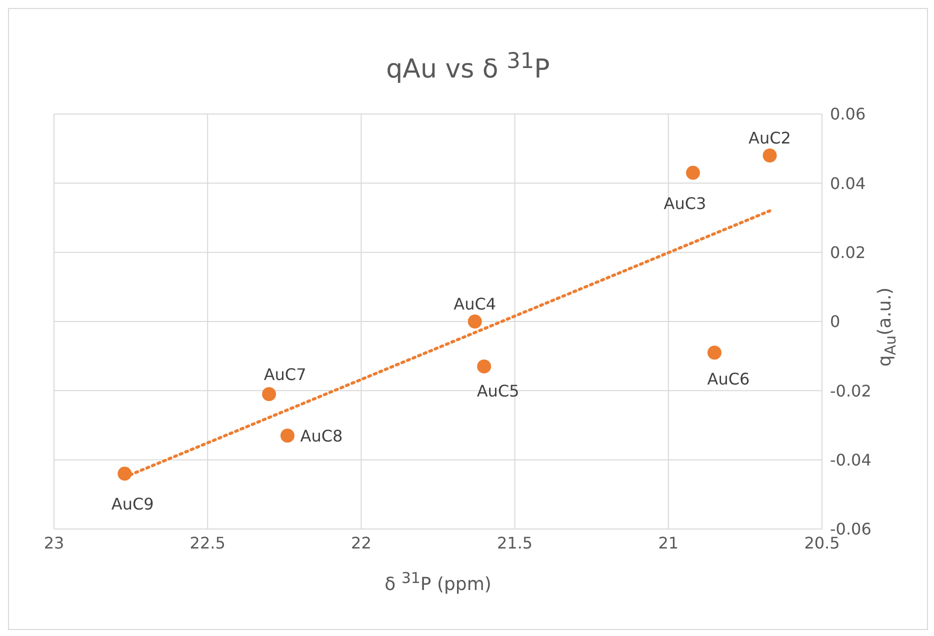 This screenshot has width=934, height=636. I want to click on data-label: AuC6, so click(728, 379).